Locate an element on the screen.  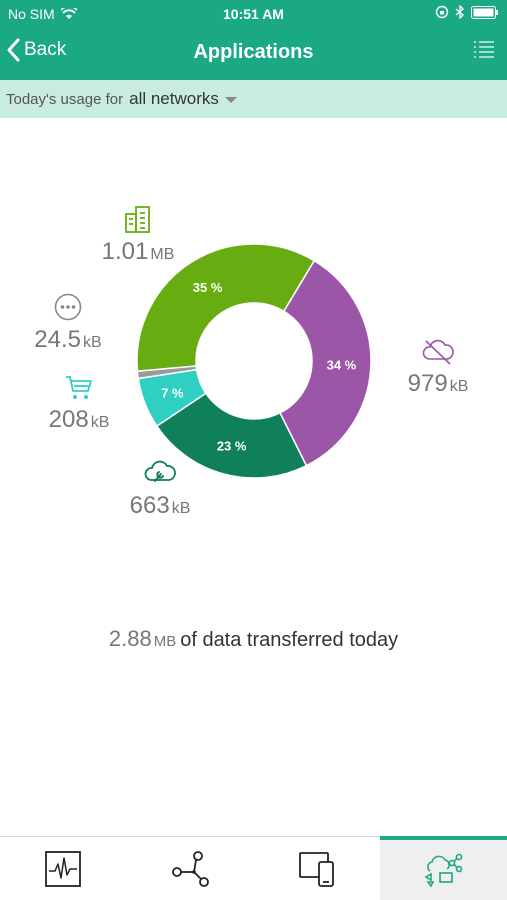
chevron-left-icon is located at coordinates (13, 50).